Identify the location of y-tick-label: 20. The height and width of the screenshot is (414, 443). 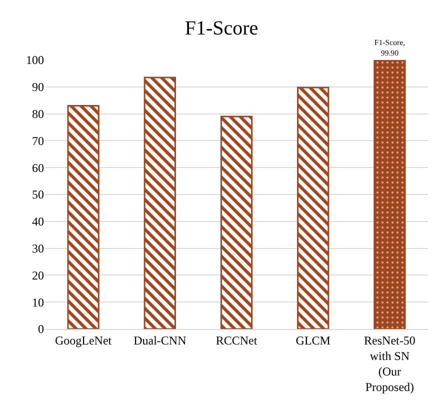
(38, 275).